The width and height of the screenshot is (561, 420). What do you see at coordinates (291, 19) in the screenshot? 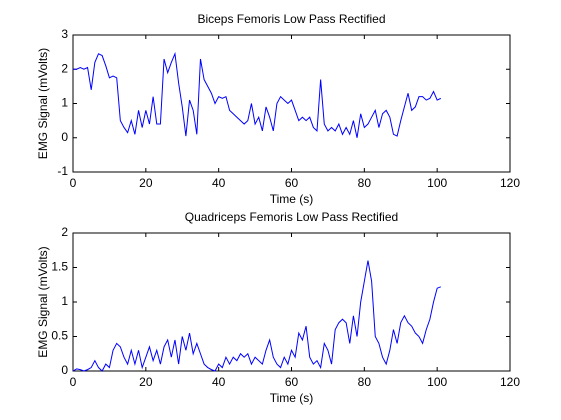
I see `chart-title: Biceps Femoris Low Pass Rectified` at bounding box center [291, 19].